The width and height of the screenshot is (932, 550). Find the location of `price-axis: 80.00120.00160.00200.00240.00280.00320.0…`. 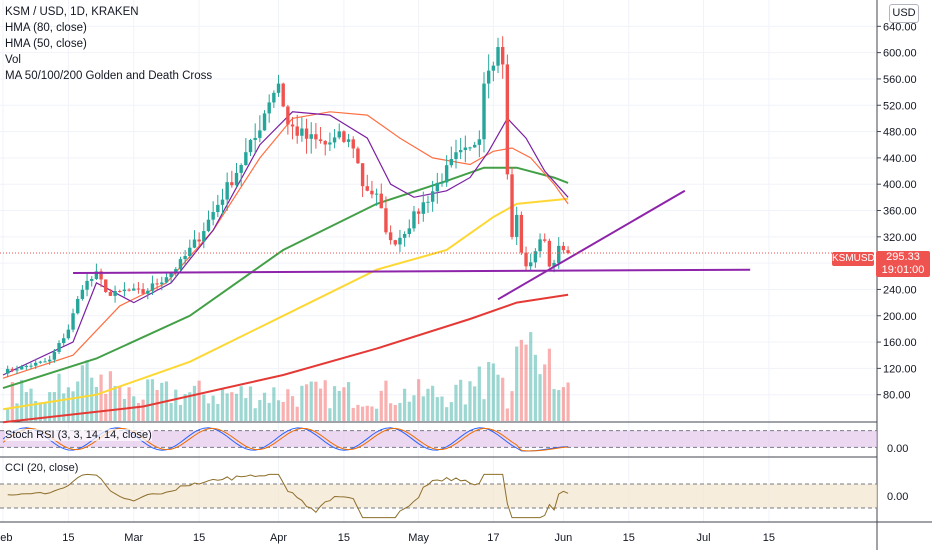

price-axis: 80.00120.00160.00200.00240.00280.00320.0… is located at coordinates (897, 211).